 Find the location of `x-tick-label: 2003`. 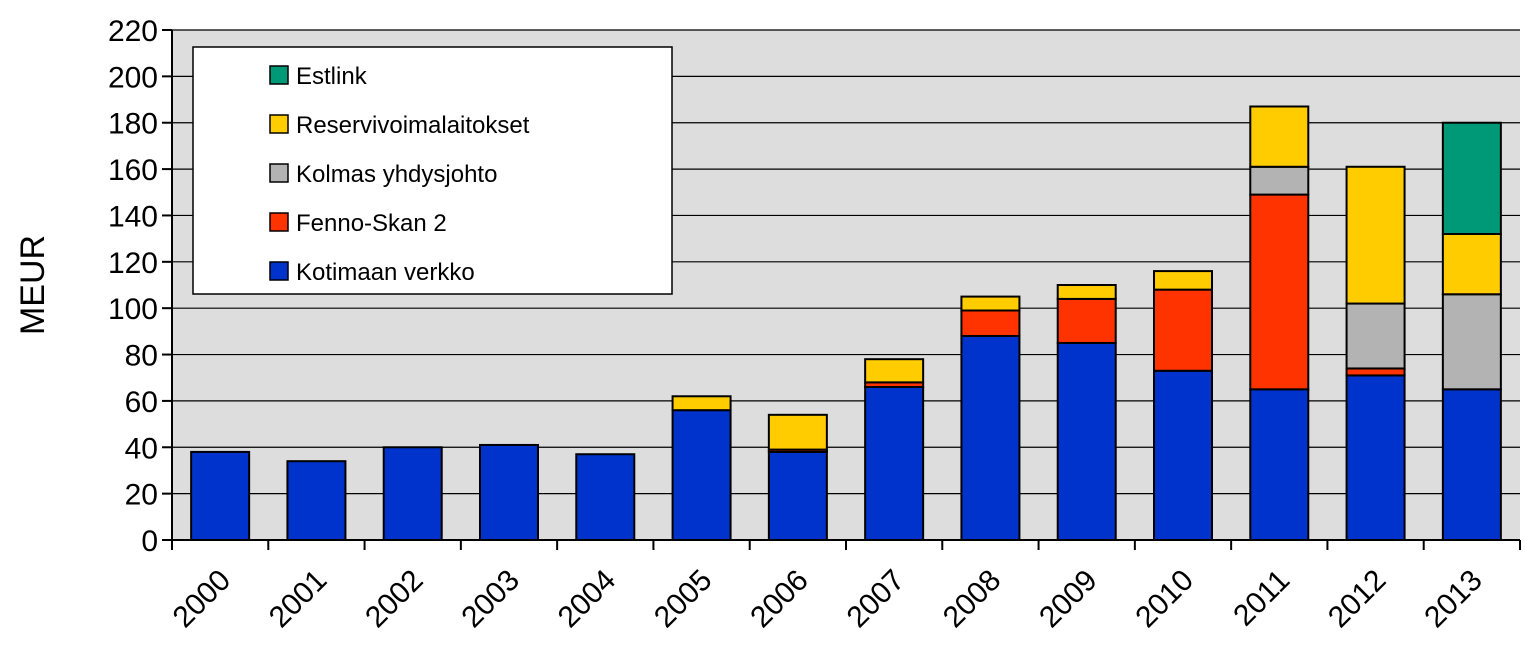

x-tick-label: 2003 is located at coordinates (490, 599).